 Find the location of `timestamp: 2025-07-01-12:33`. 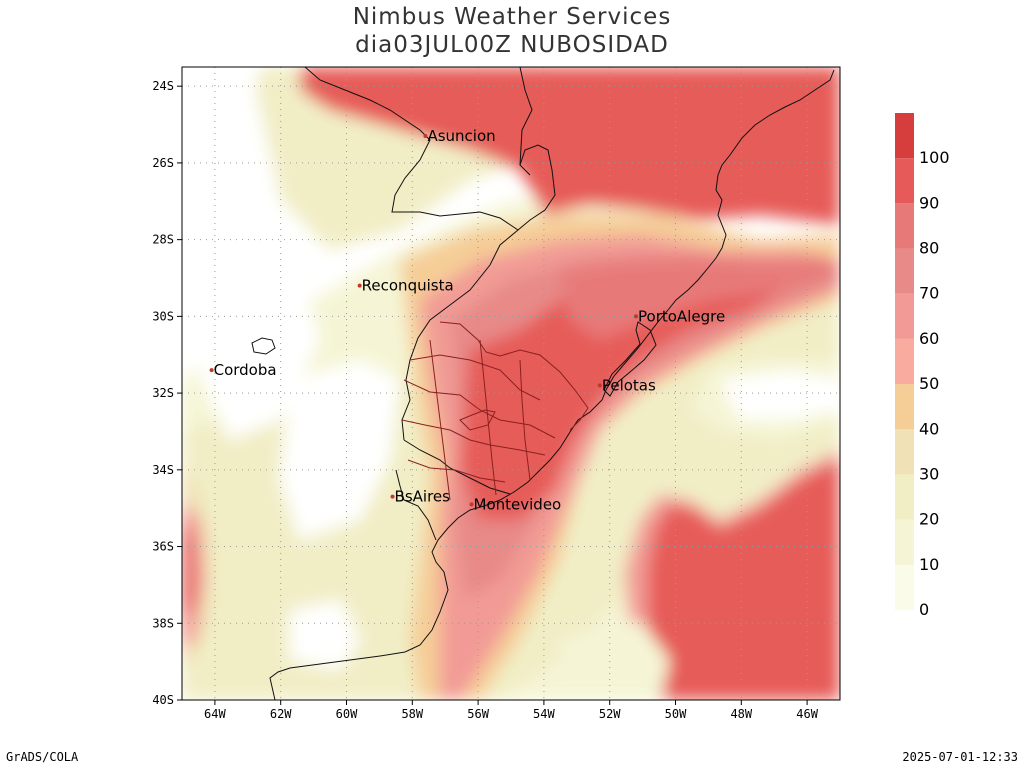

timestamp: 2025-07-01-12:33 is located at coordinates (960, 757).